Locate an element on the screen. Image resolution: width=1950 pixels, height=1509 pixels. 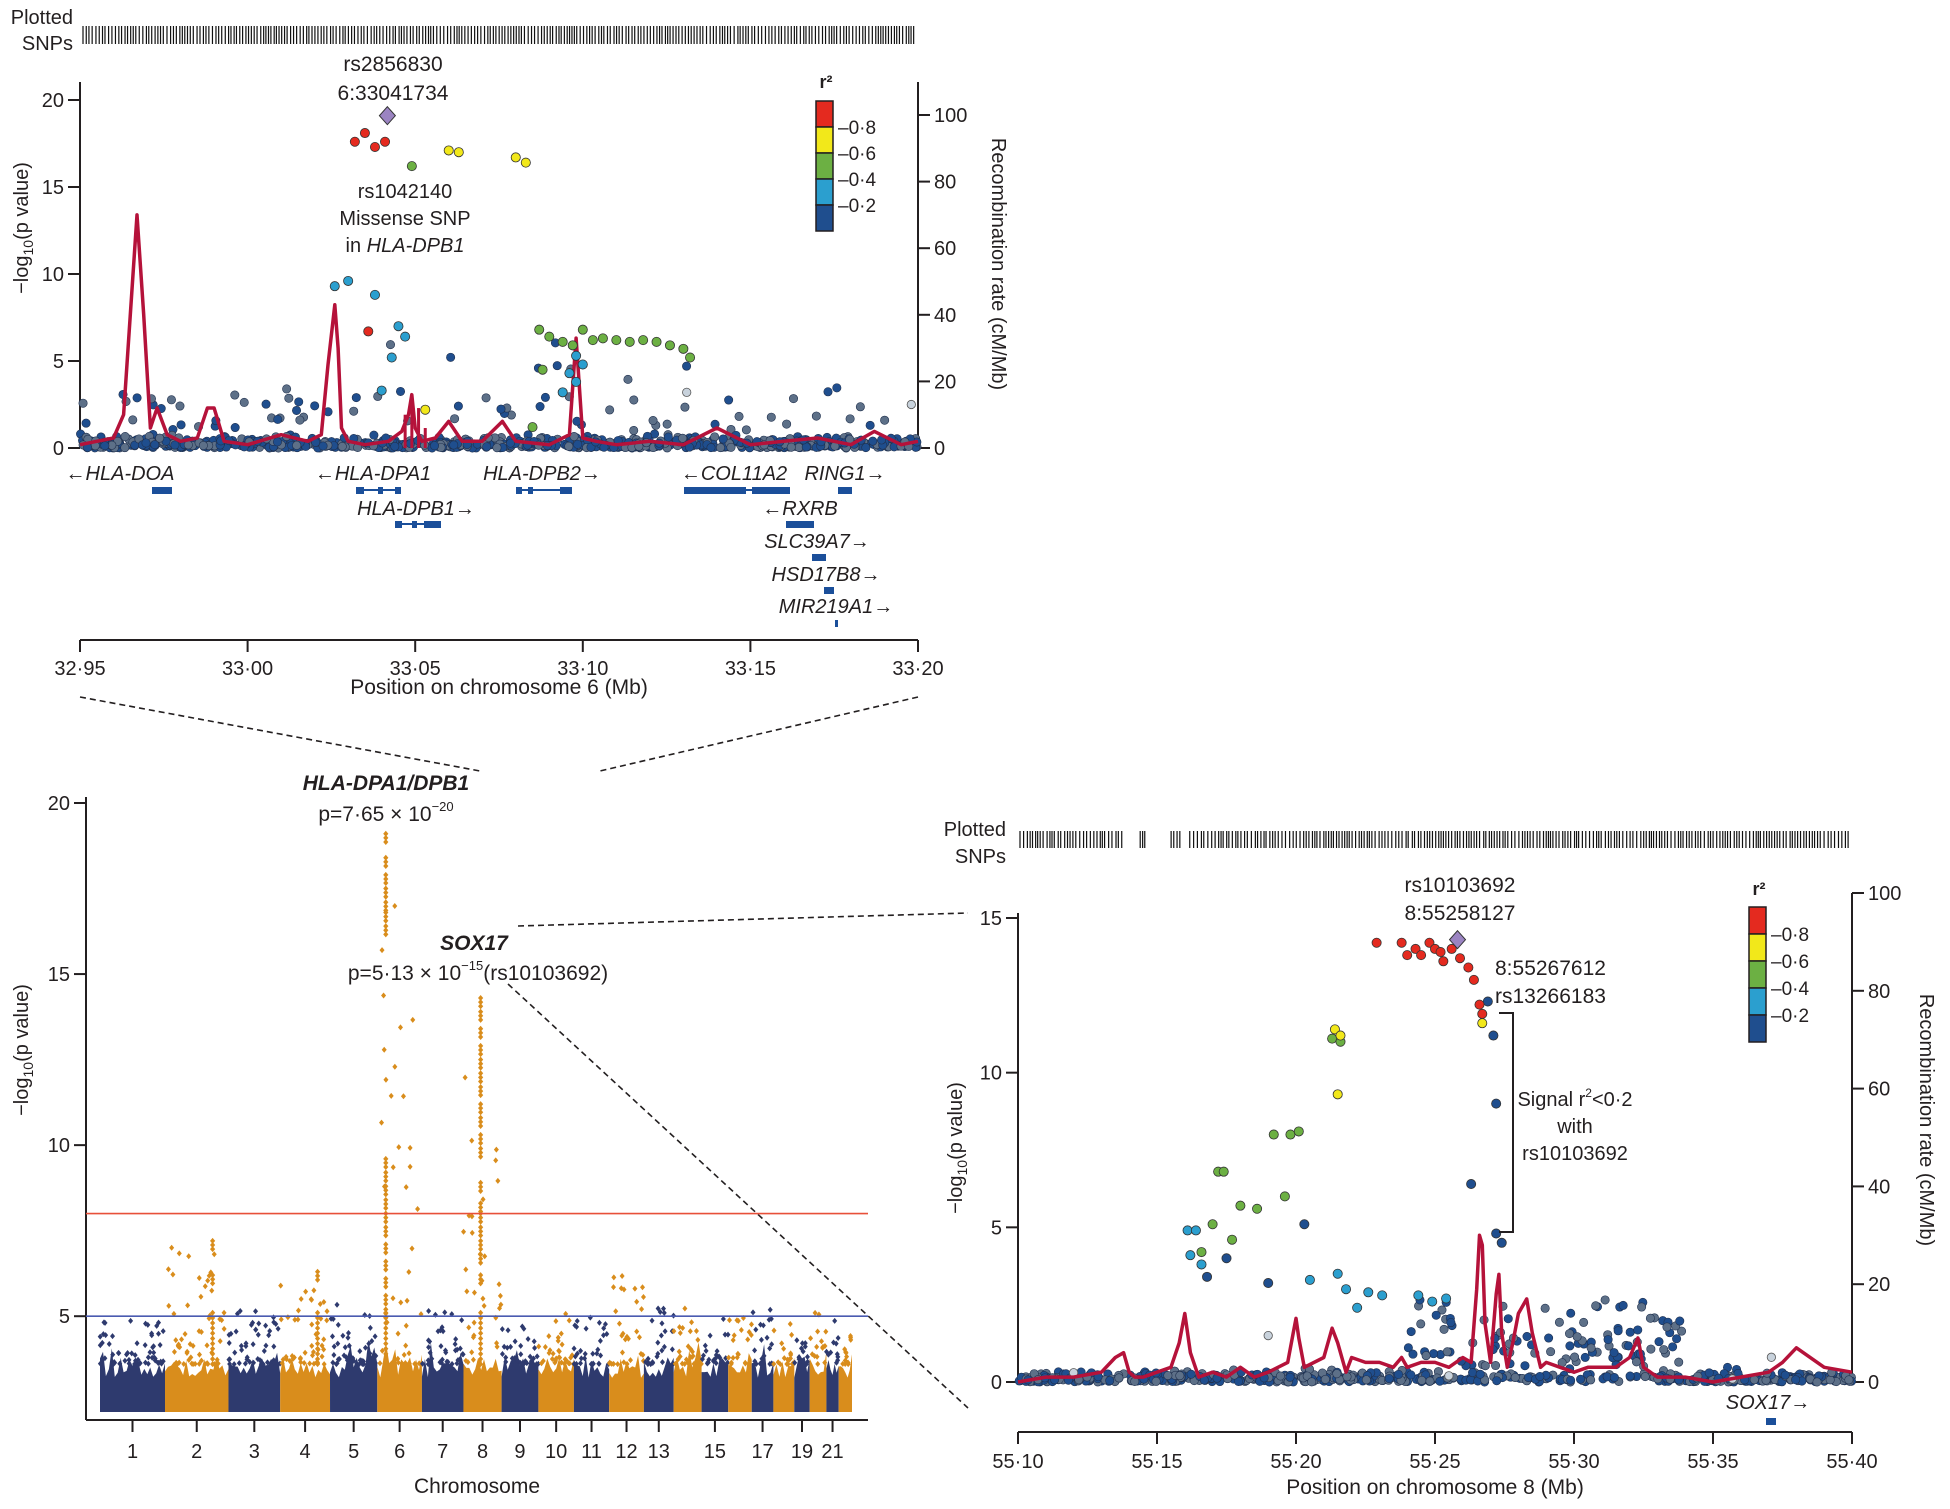
chr6-x-tick-label: 33·20 is located at coordinates (917, 669).